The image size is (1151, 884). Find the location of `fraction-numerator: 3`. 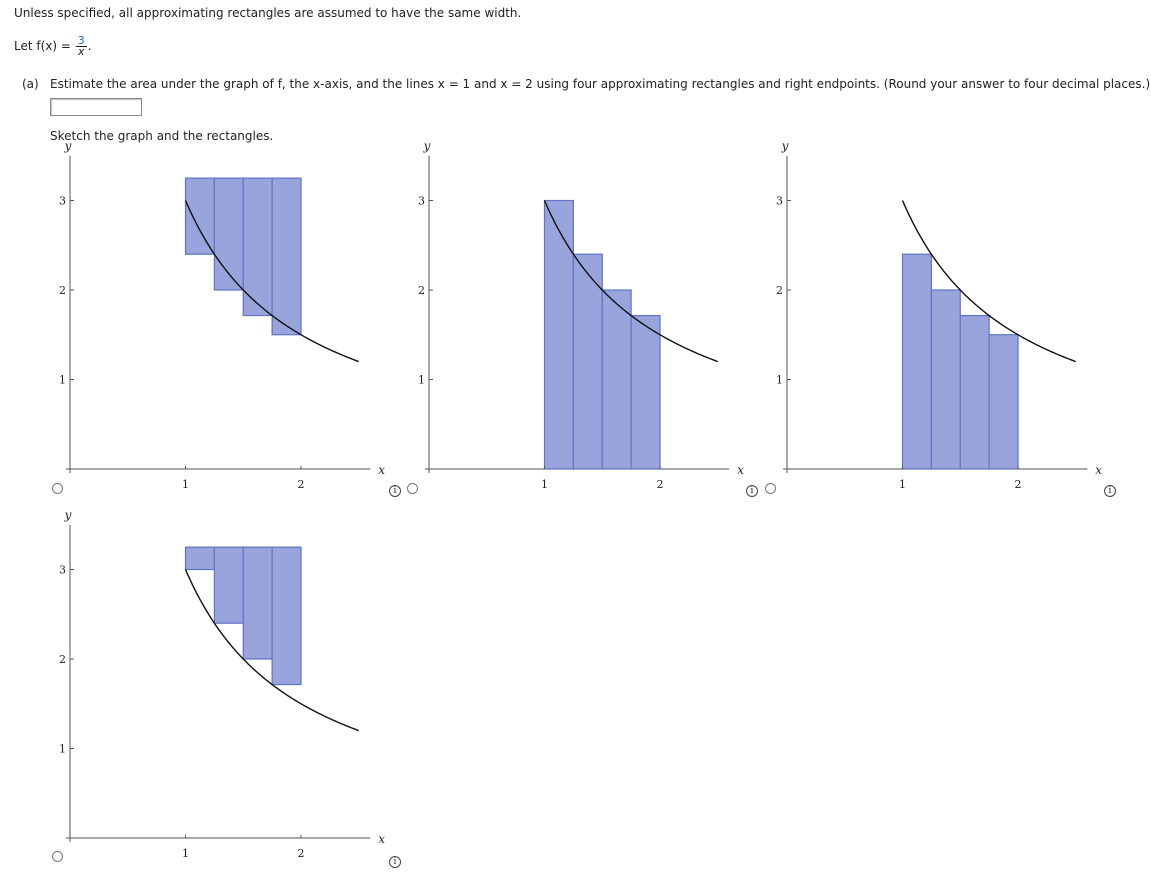

fraction-numerator: 3 is located at coordinates (81, 40).